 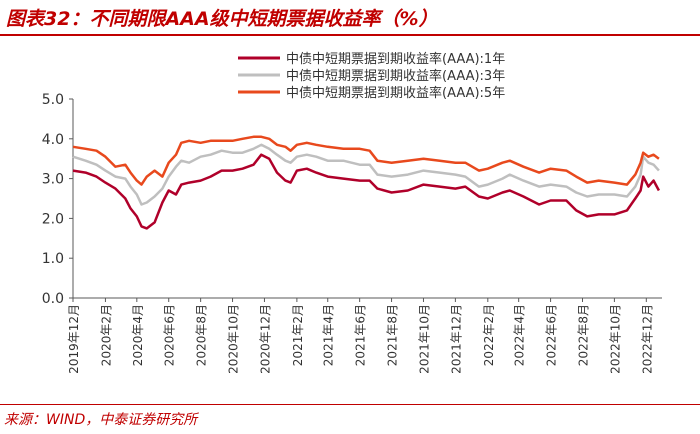 What do you see at coordinates (350, 35) in the screenshot?
I see `title-divider` at bounding box center [350, 35].